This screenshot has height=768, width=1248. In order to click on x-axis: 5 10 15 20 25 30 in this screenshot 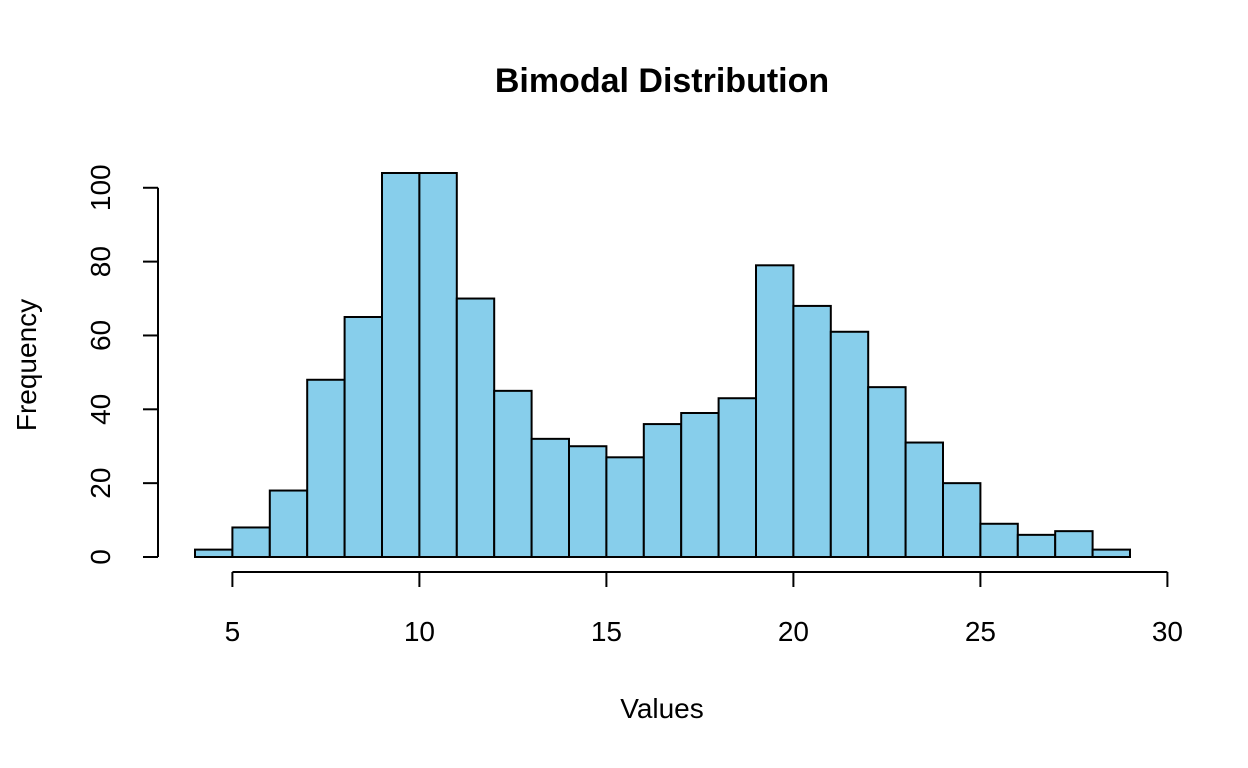, I will do `click(704, 609)`.